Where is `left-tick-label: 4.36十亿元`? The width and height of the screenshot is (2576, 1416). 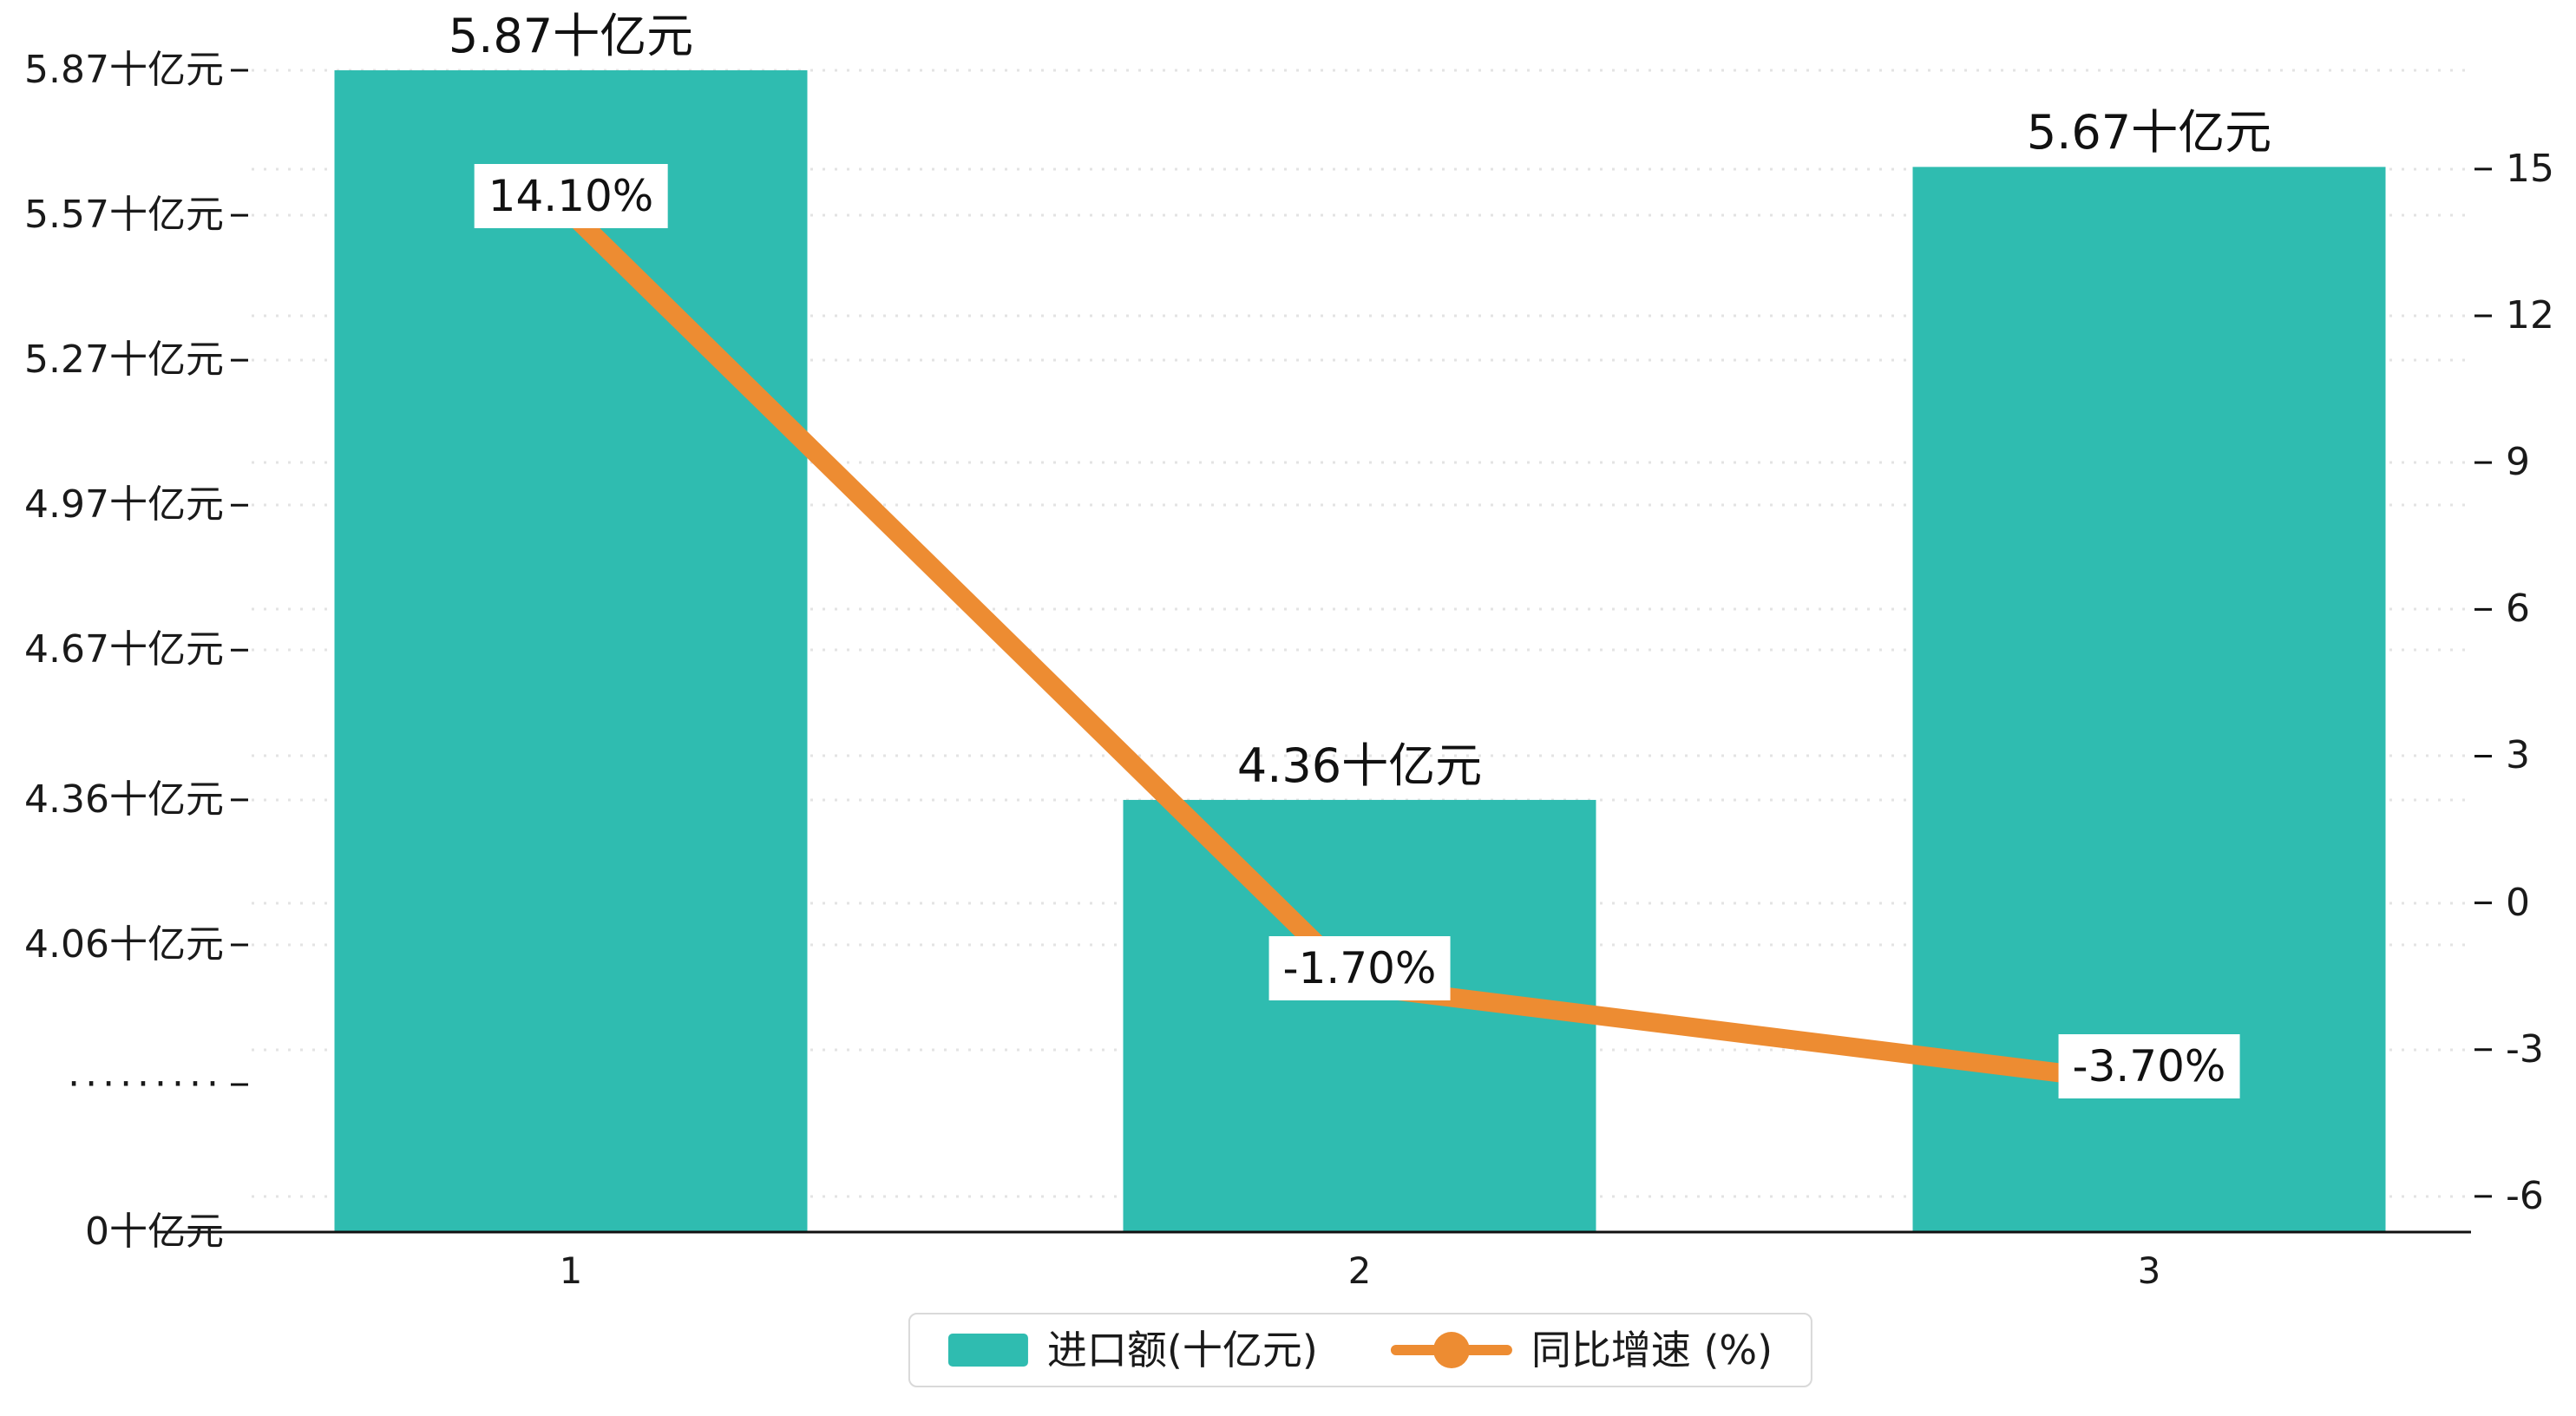
left-tick-label: 4.36十亿元 is located at coordinates (124, 800).